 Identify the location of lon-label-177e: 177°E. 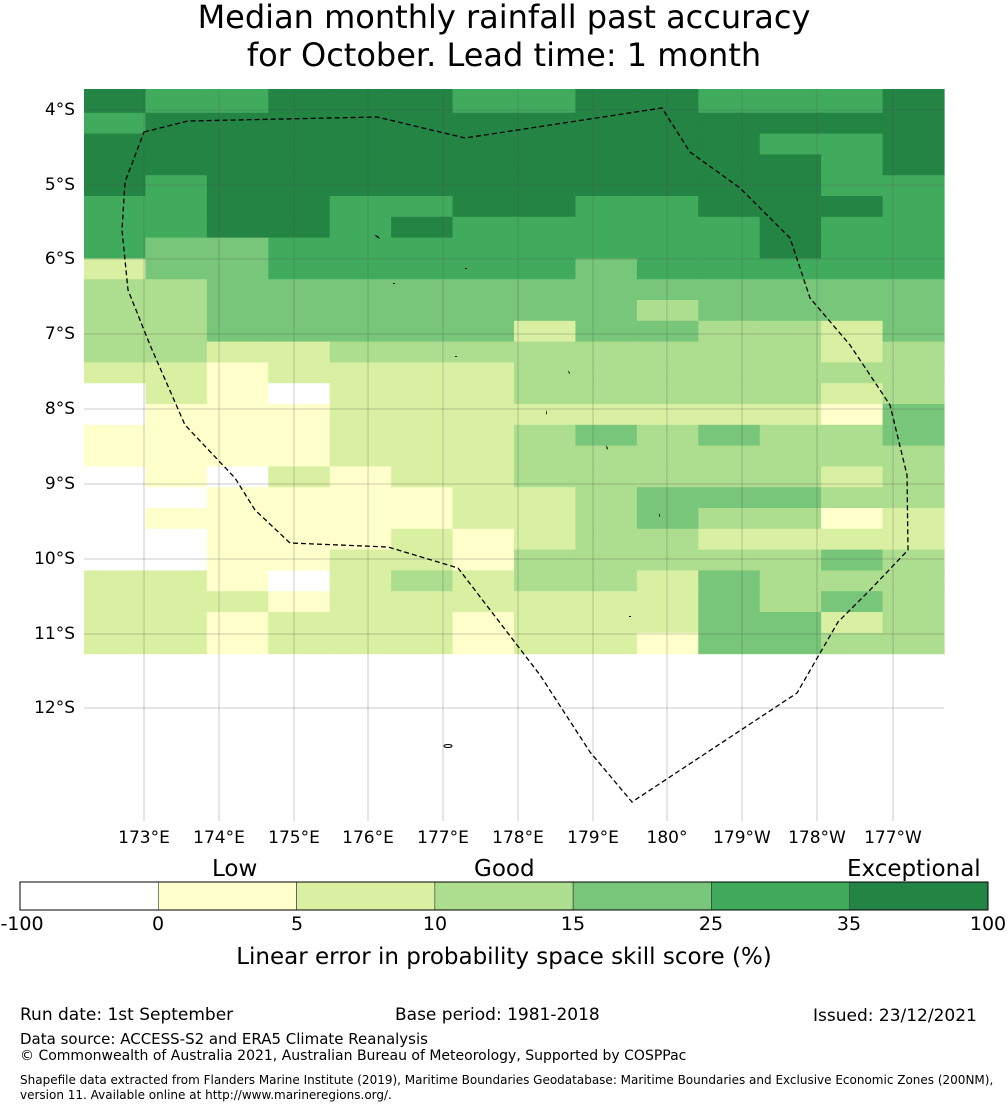
(443, 838).